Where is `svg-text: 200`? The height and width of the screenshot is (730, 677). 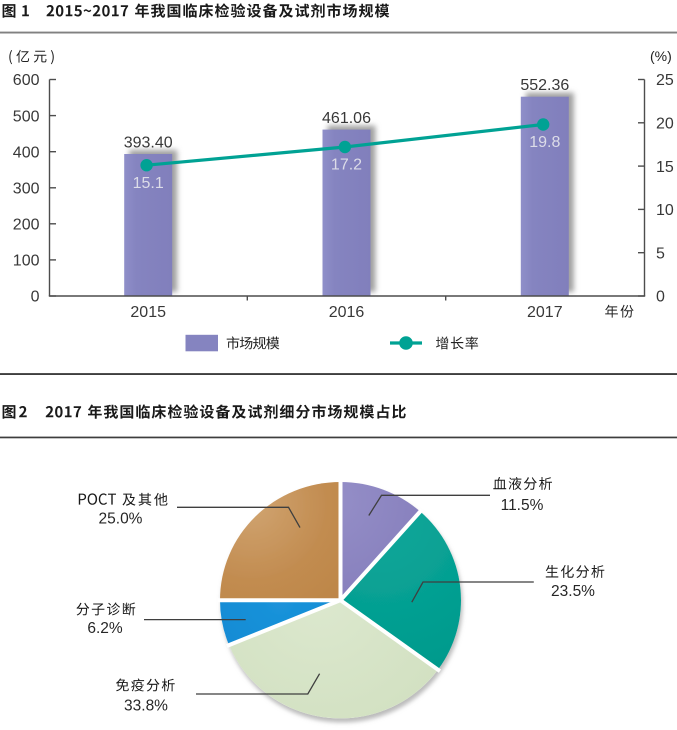 svg-text: 200 is located at coordinates (26, 225).